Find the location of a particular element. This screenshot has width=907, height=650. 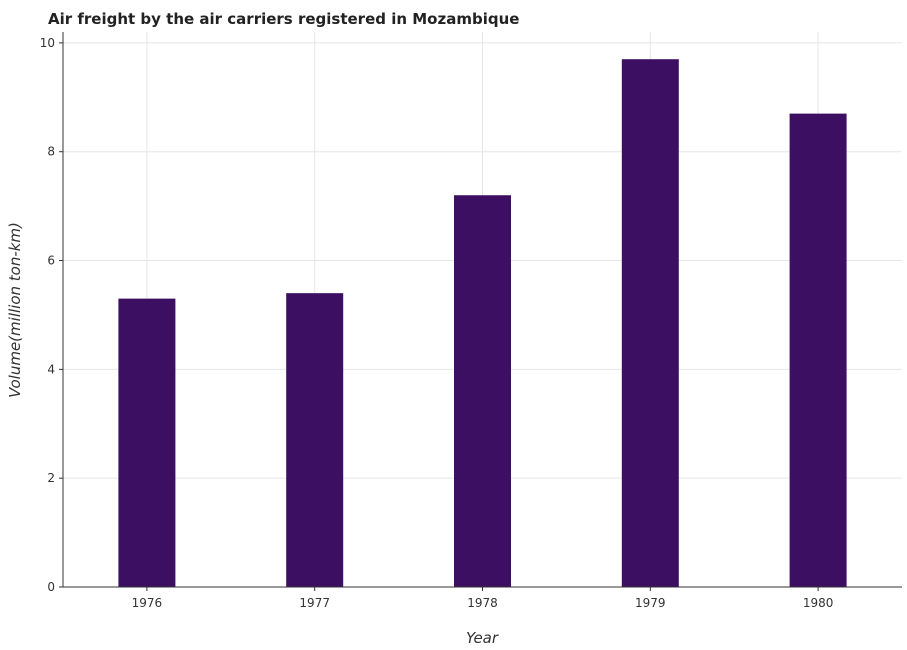

y-tick-label: 4 is located at coordinates (51, 369).